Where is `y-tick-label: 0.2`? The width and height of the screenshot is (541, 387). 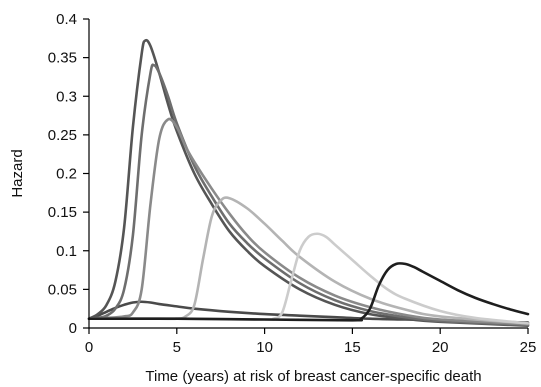
y-tick-label: 0.2 is located at coordinates (66, 174).